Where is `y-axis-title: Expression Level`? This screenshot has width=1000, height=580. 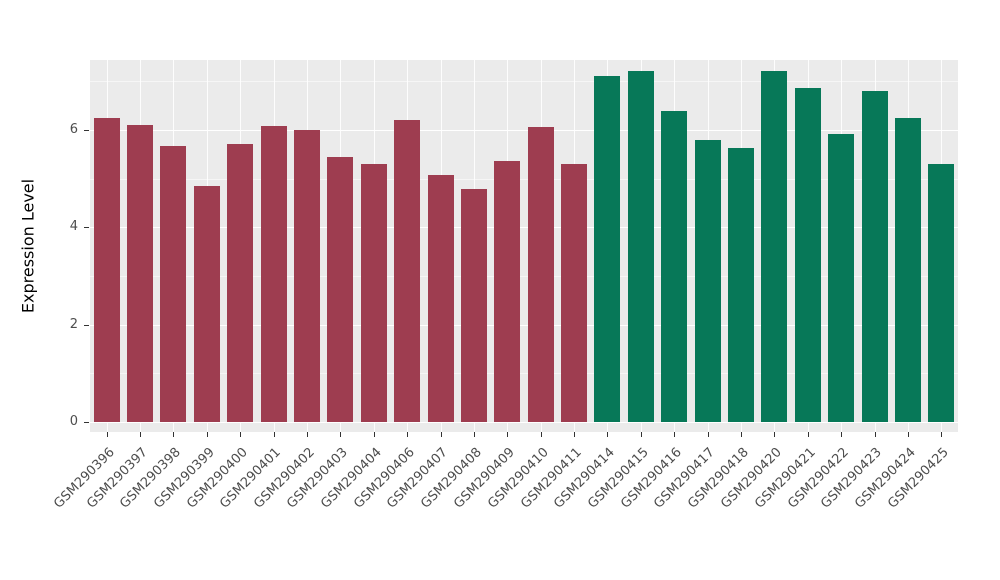
y-axis-title: Expression Level is located at coordinates (28, 246).